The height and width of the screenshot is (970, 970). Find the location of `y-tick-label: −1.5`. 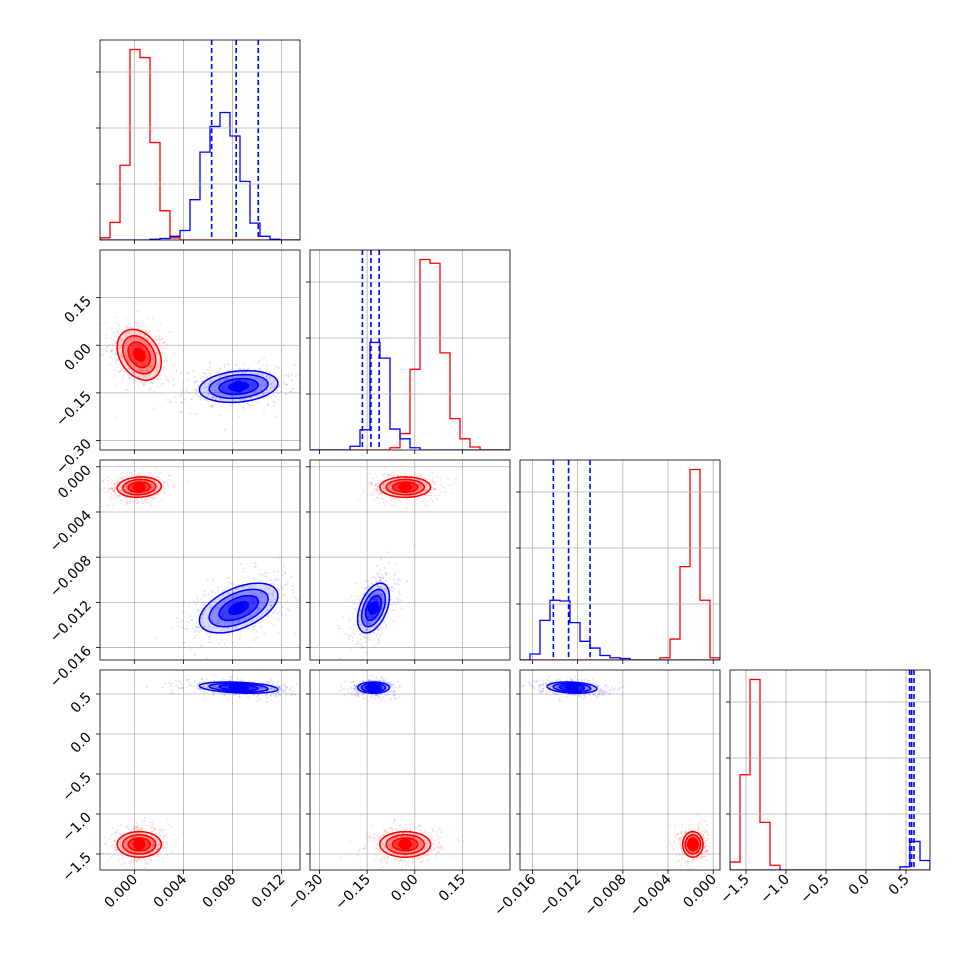

y-tick-label: −1.5 is located at coordinates (76, 867).